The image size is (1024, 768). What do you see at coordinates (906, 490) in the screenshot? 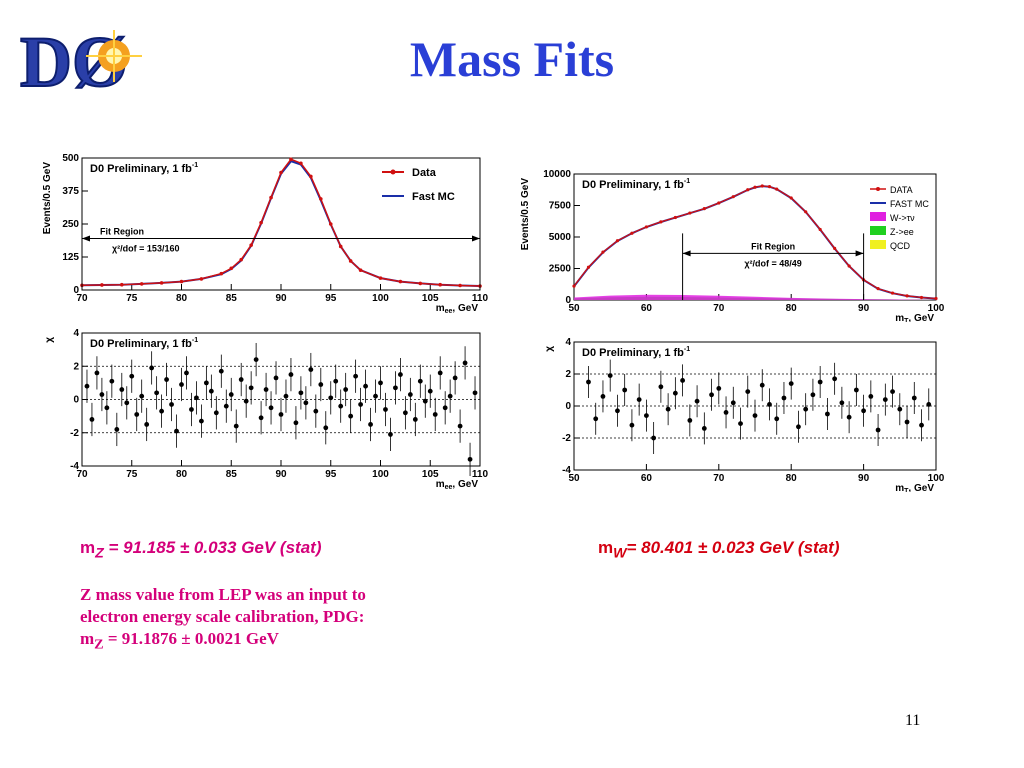
I see `x-axis-label-sub: T` at bounding box center [906, 490].